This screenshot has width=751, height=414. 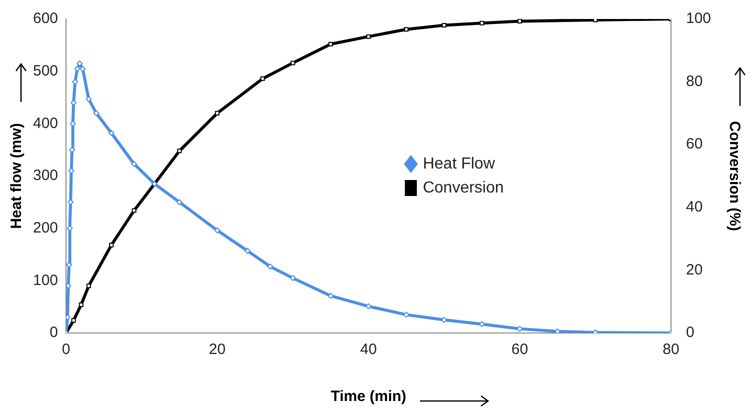 What do you see at coordinates (694, 81) in the screenshot?
I see `y2-tick-label: 80` at bounding box center [694, 81].